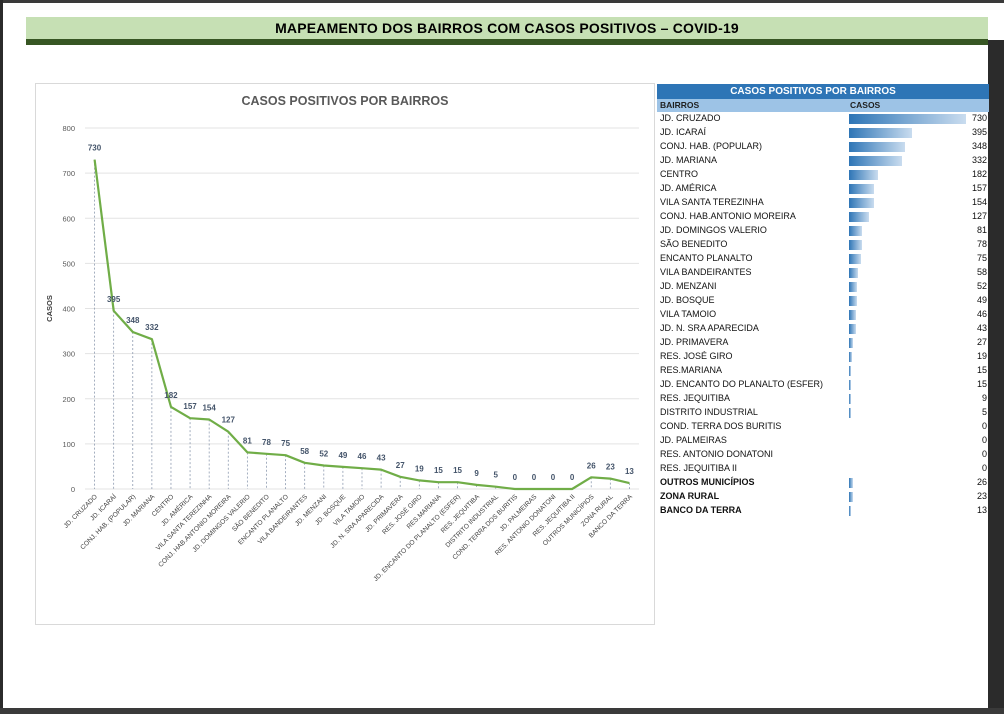 This screenshot has width=1004, height=714. Describe the element at coordinates (823, 287) in the screenshot. I see `table-row: JD. MENZANI 52` at that location.